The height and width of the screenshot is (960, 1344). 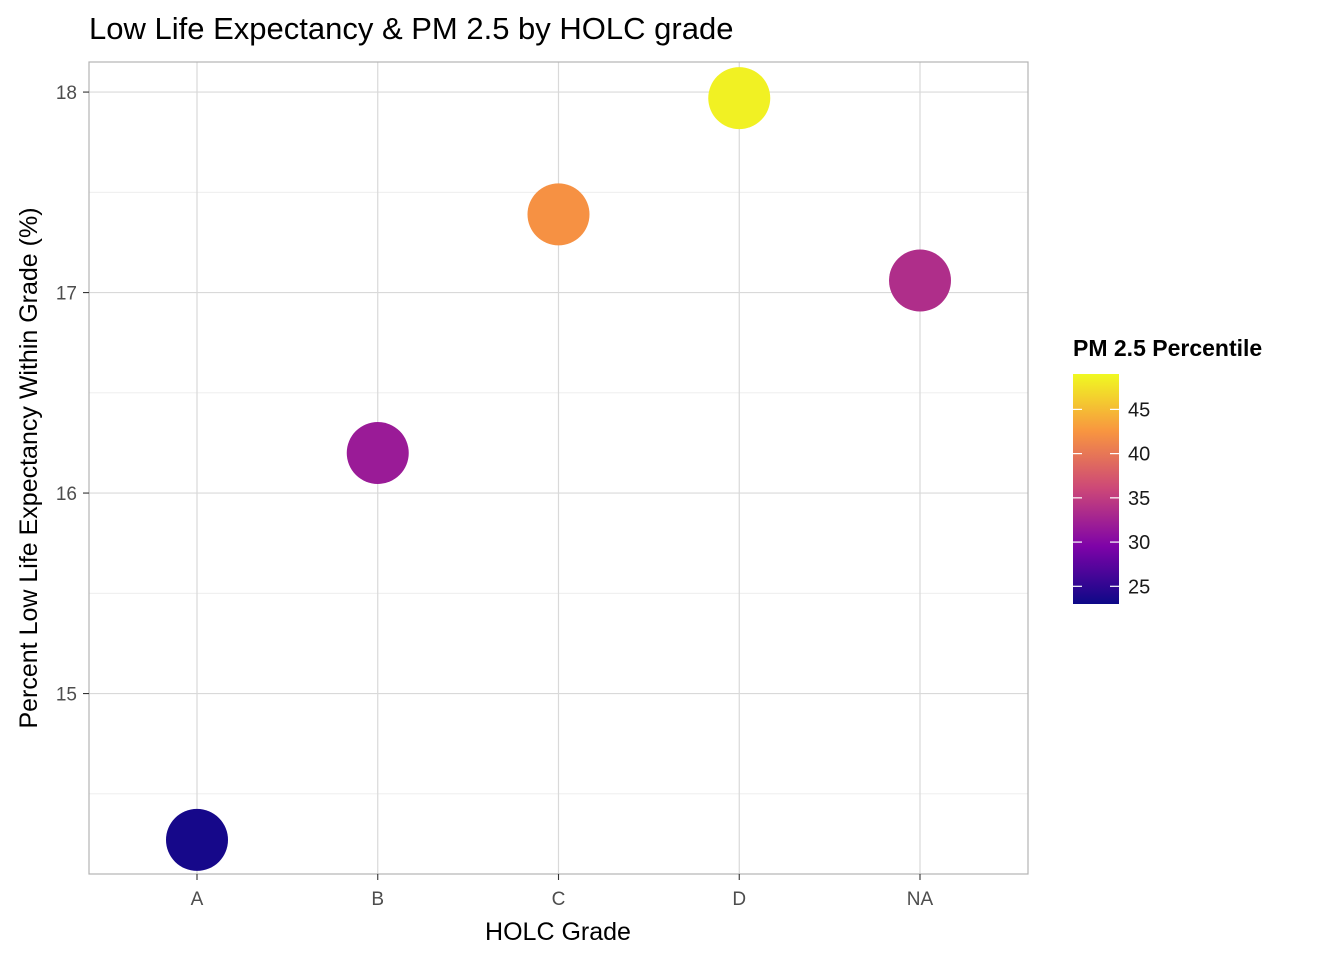 What do you see at coordinates (1096, 489) in the screenshot?
I see `legend-colorbar` at bounding box center [1096, 489].